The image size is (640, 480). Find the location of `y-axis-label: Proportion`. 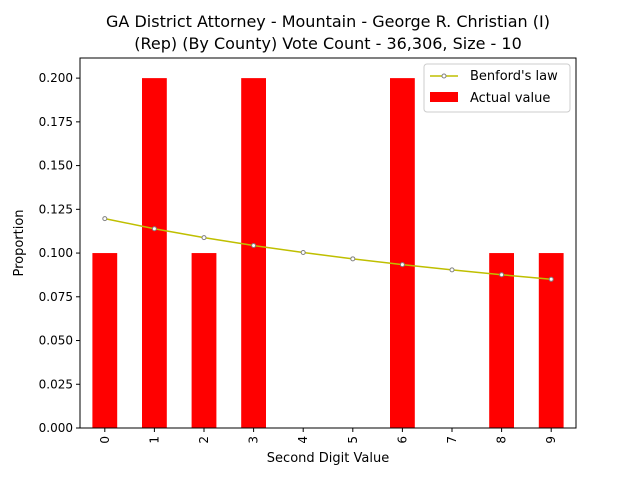

y-axis-label: Proportion is located at coordinates (19, 242).